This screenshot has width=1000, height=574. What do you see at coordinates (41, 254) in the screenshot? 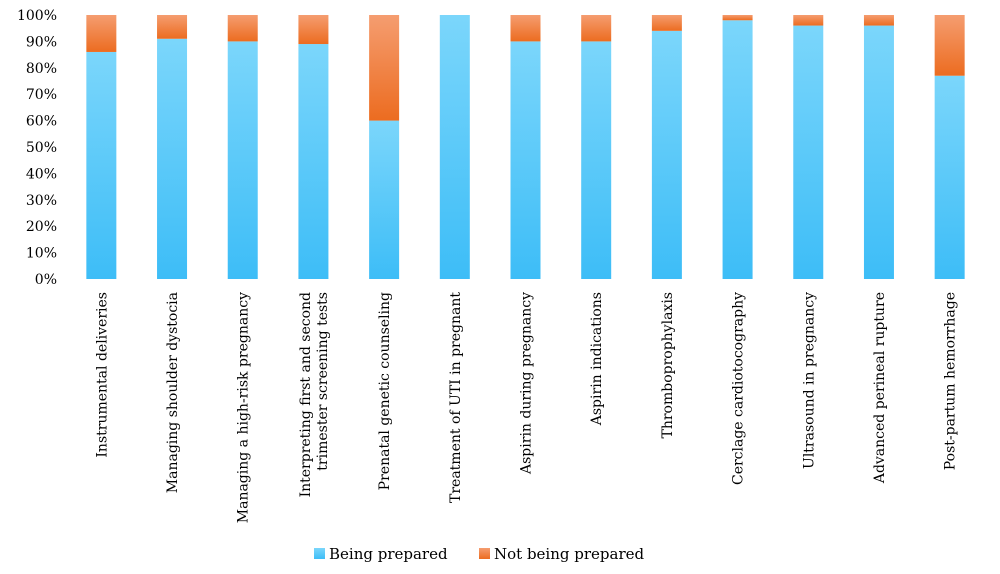
I see `y-tick-label: 10%` at bounding box center [41, 254].